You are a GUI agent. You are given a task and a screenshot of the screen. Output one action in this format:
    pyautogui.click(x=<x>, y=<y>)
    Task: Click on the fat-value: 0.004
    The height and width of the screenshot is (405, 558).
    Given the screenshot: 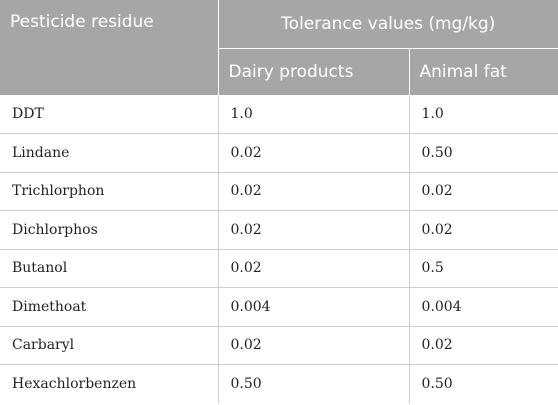 What is the action you would take?
    pyautogui.click(x=483, y=307)
    